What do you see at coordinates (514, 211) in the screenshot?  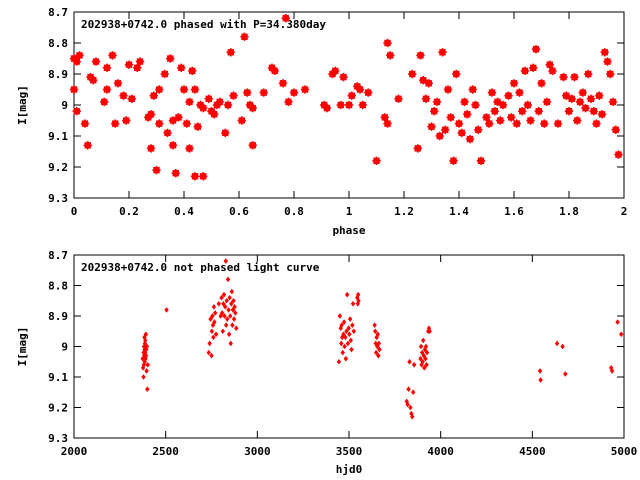 I see `x-tick-label: 1.6` at bounding box center [514, 211].